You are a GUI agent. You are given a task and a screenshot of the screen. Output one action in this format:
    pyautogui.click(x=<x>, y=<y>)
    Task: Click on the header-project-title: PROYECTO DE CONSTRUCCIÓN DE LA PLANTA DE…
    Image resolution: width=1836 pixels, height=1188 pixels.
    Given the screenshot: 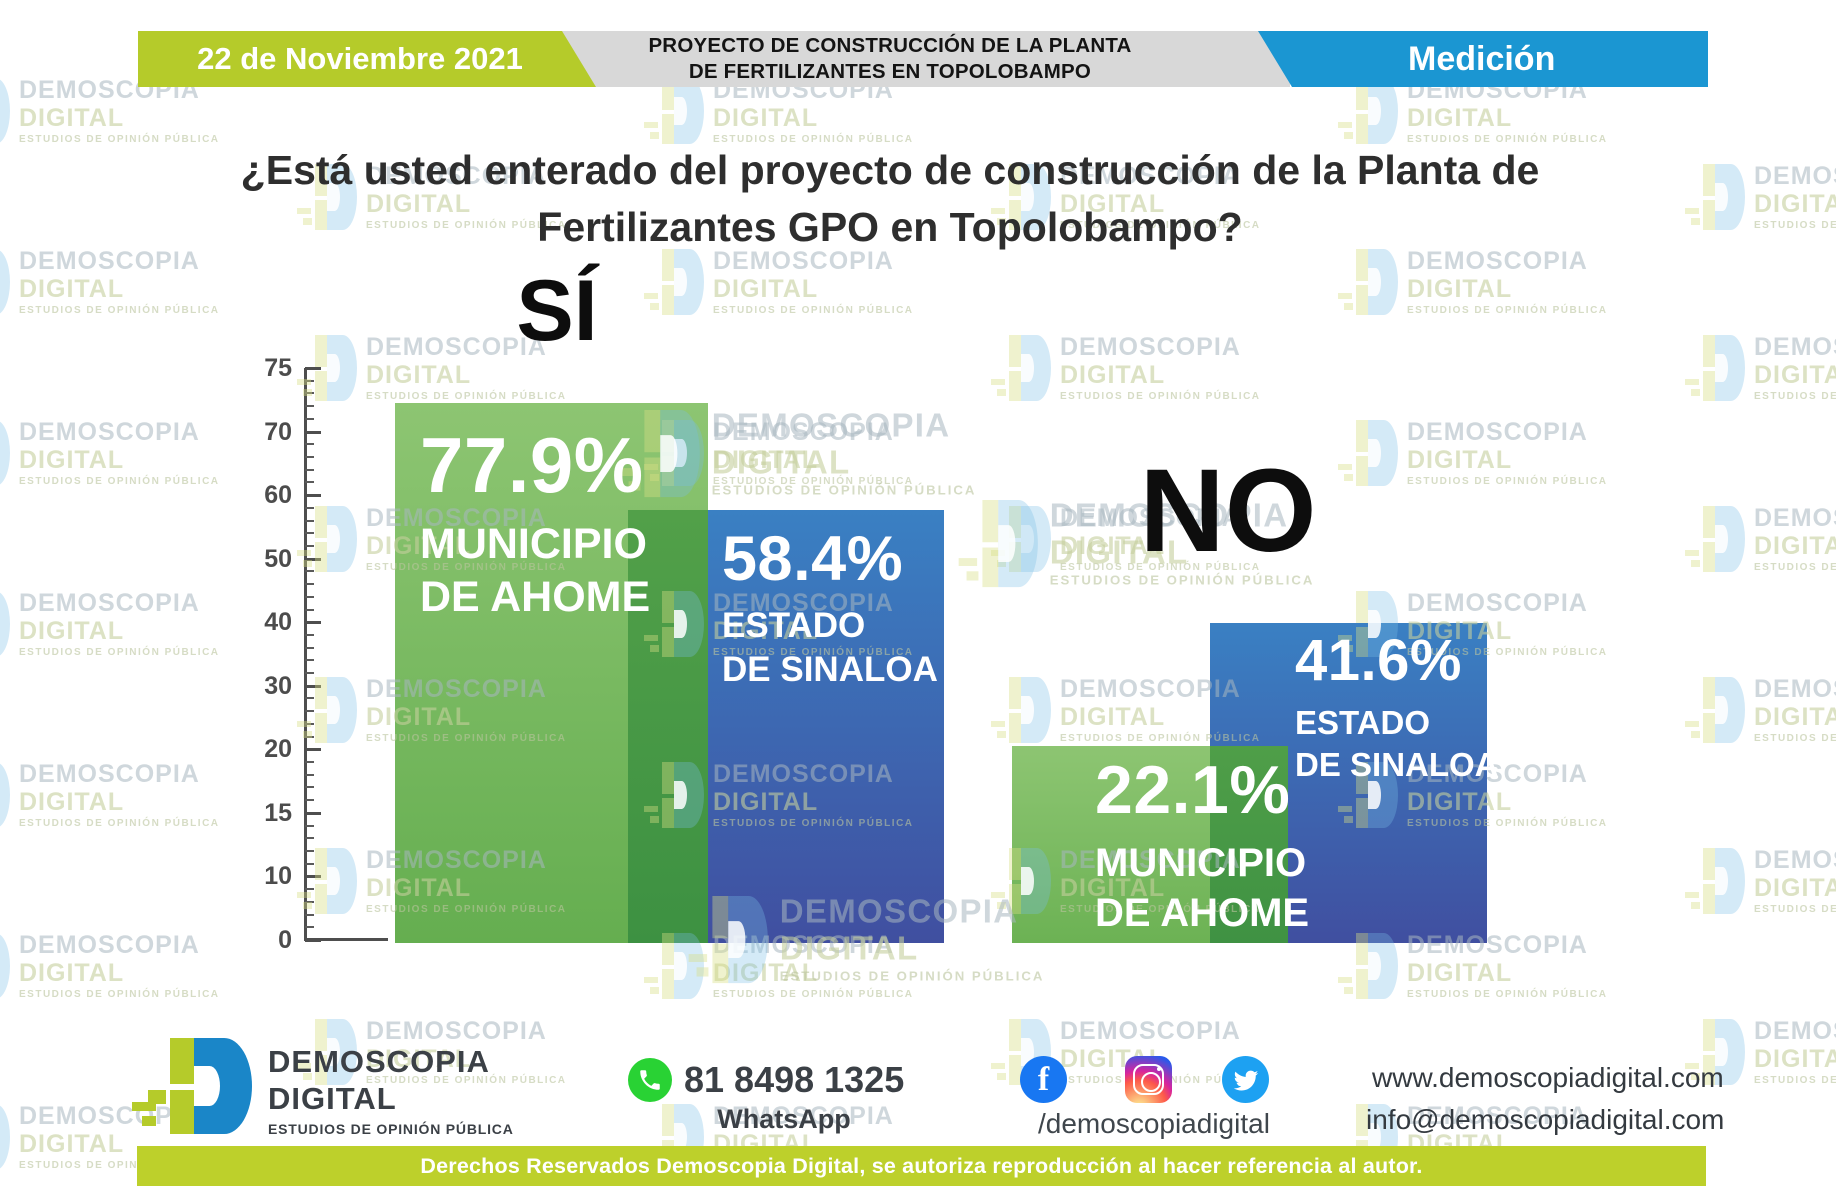 What is the action you would take?
    pyautogui.click(x=890, y=59)
    